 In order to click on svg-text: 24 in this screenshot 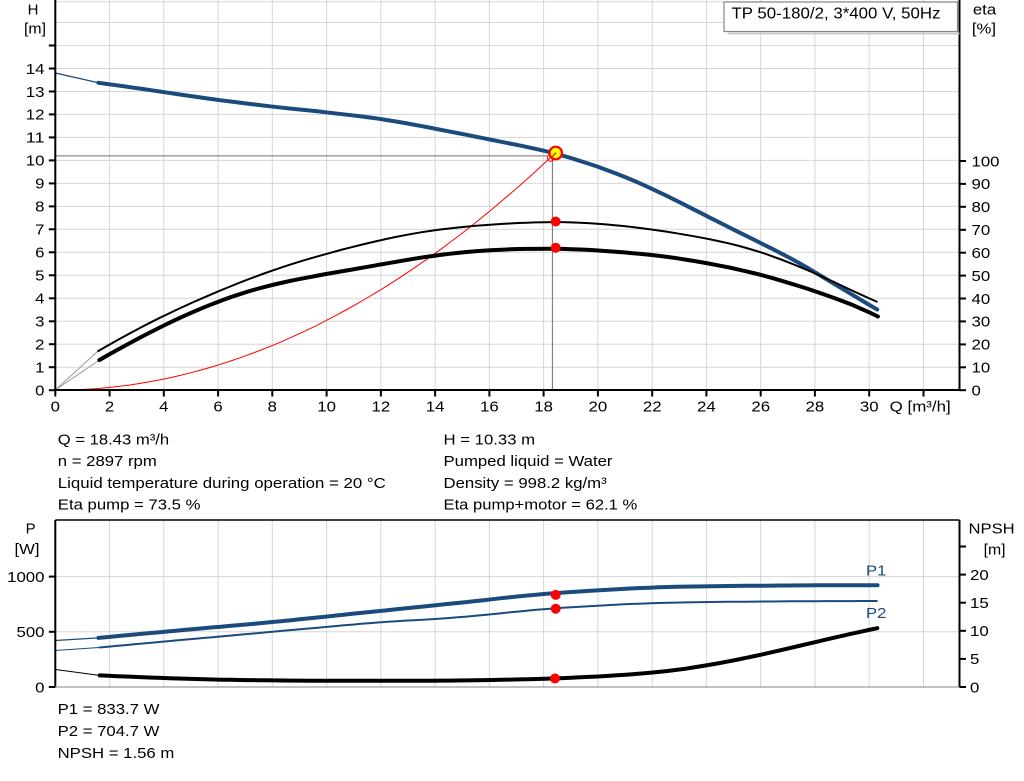, I will do `click(706, 406)`.